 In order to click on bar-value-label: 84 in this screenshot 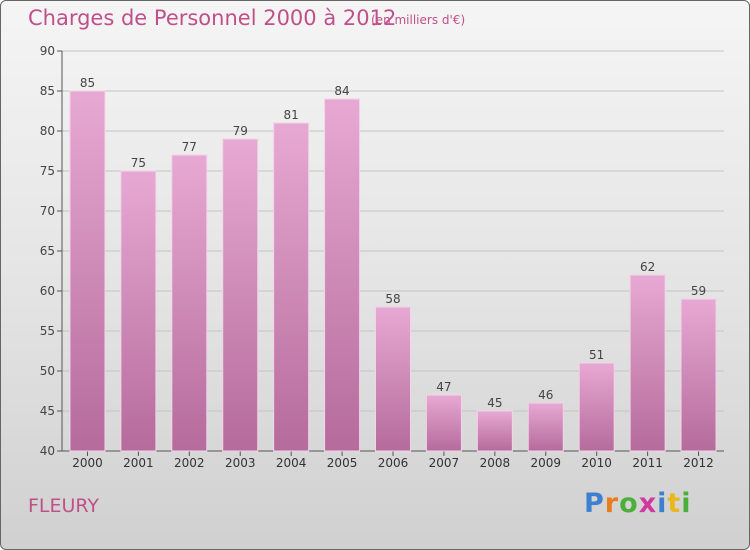, I will do `click(341, 91)`.